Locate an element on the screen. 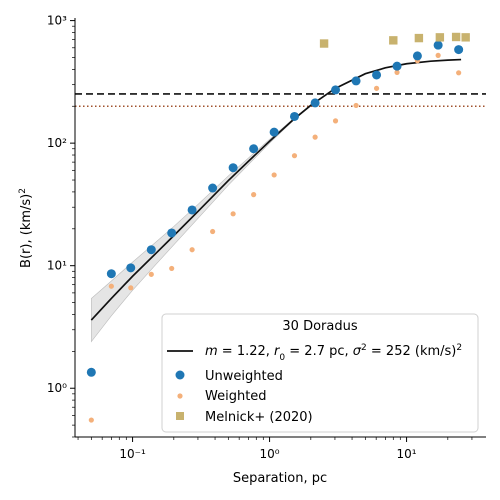  legend-melnick-marker is located at coordinates (180, 416).